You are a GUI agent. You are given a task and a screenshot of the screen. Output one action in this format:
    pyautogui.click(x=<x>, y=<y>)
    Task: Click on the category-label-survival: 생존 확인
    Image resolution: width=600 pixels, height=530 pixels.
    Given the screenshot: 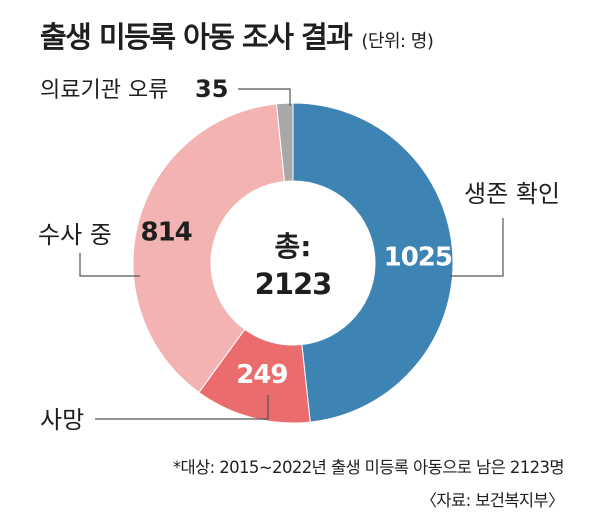 What is the action you would take?
    pyautogui.click(x=512, y=194)
    